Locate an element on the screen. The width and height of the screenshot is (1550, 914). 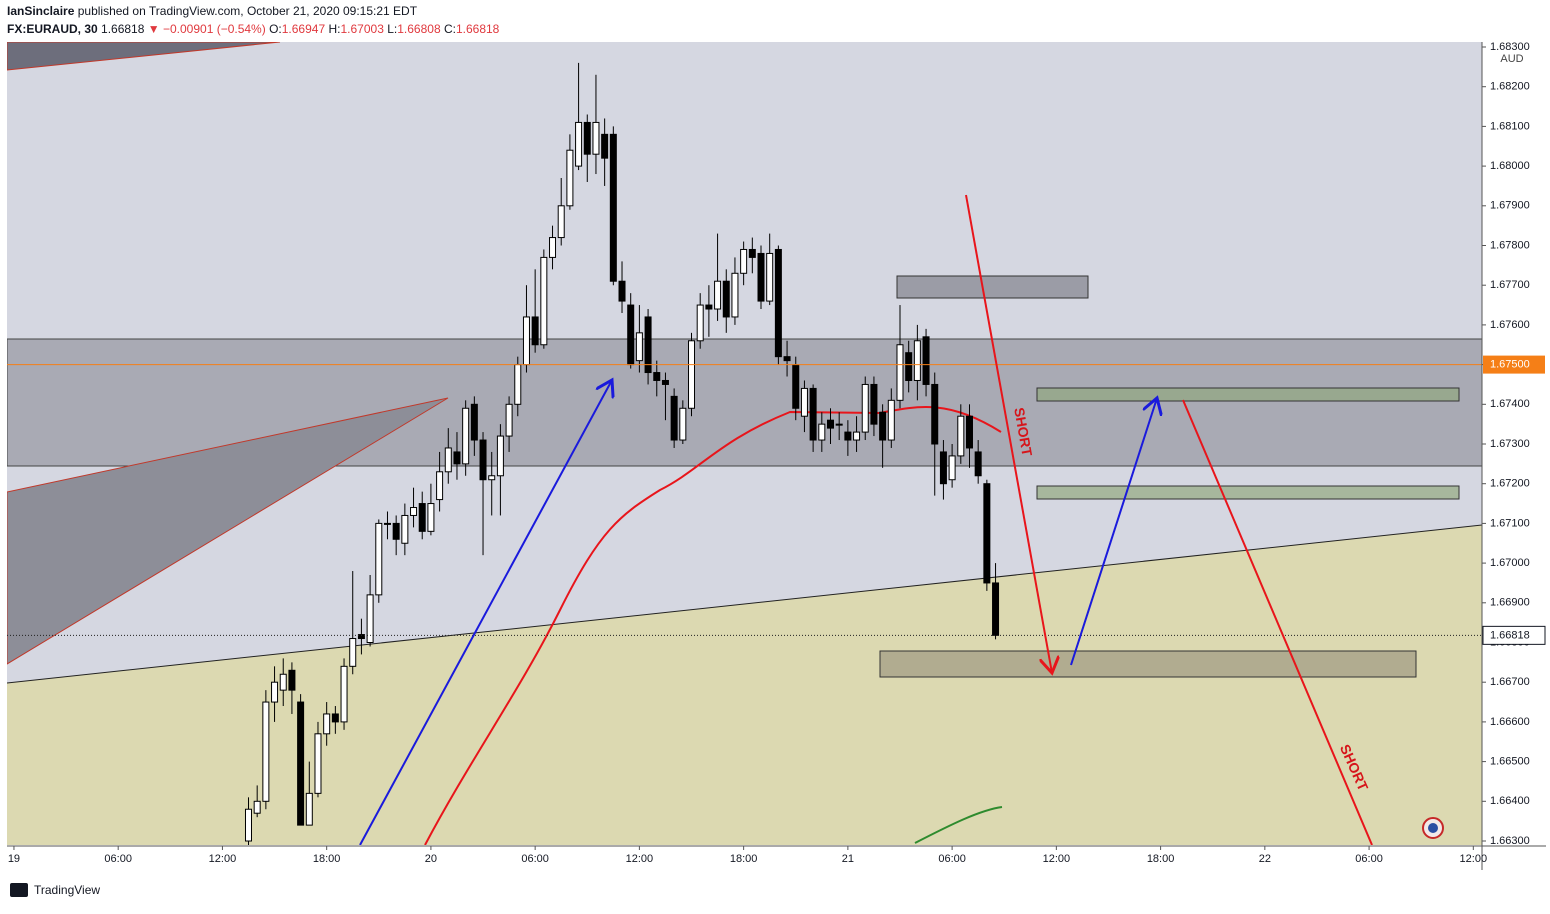
x-tick-label: 20 is located at coordinates (431, 859).